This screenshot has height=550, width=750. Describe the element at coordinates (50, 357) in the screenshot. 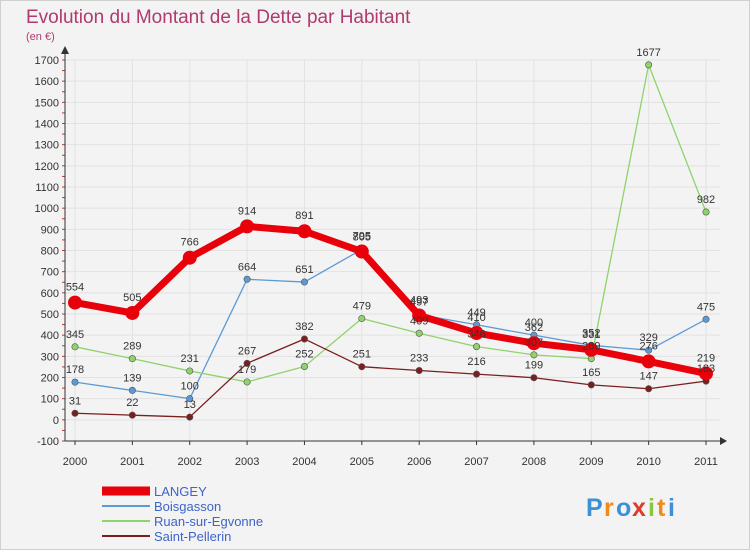

I see `y-tick-label: 300` at that location.